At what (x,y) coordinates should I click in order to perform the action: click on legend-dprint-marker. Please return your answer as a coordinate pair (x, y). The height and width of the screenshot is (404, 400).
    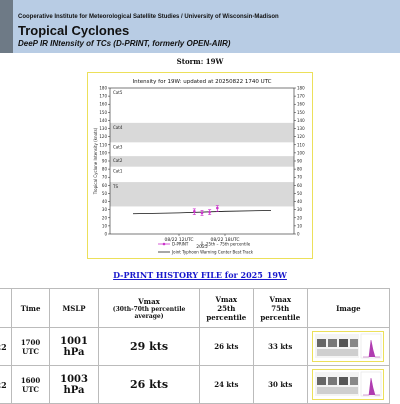
    Looking at the image, I should click on (164, 244).